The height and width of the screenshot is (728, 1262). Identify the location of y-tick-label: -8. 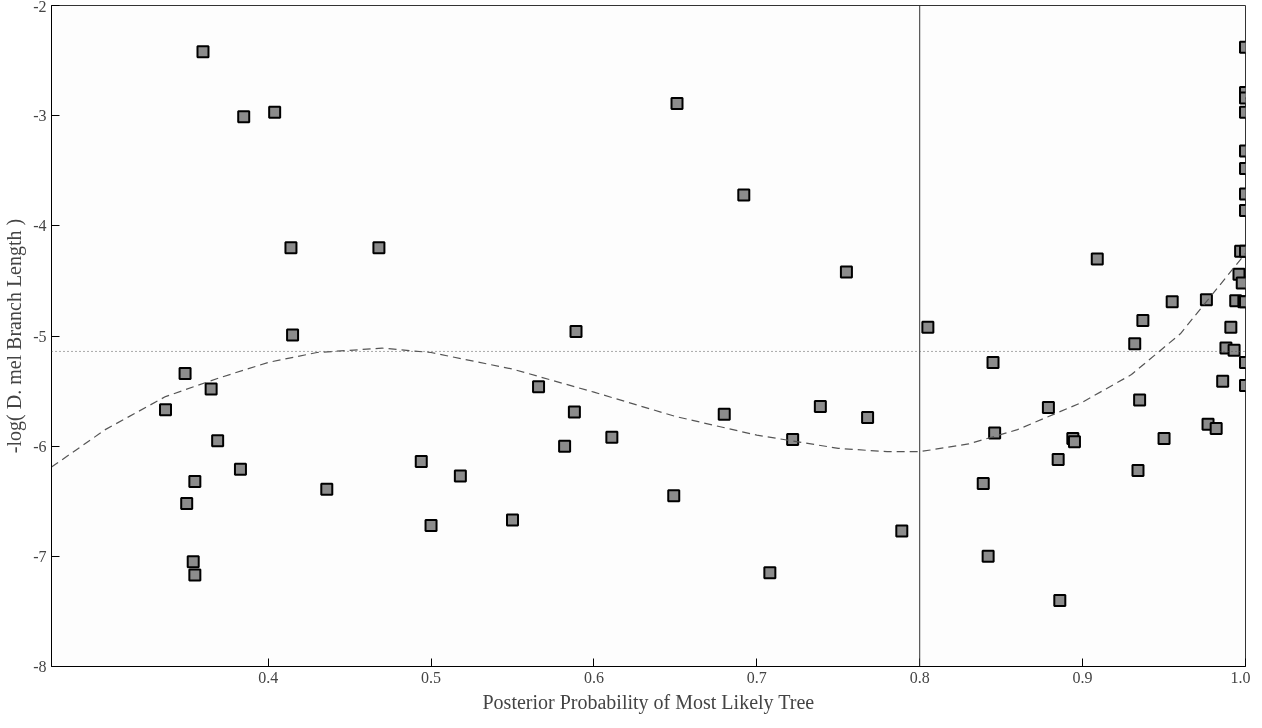
(40, 666).